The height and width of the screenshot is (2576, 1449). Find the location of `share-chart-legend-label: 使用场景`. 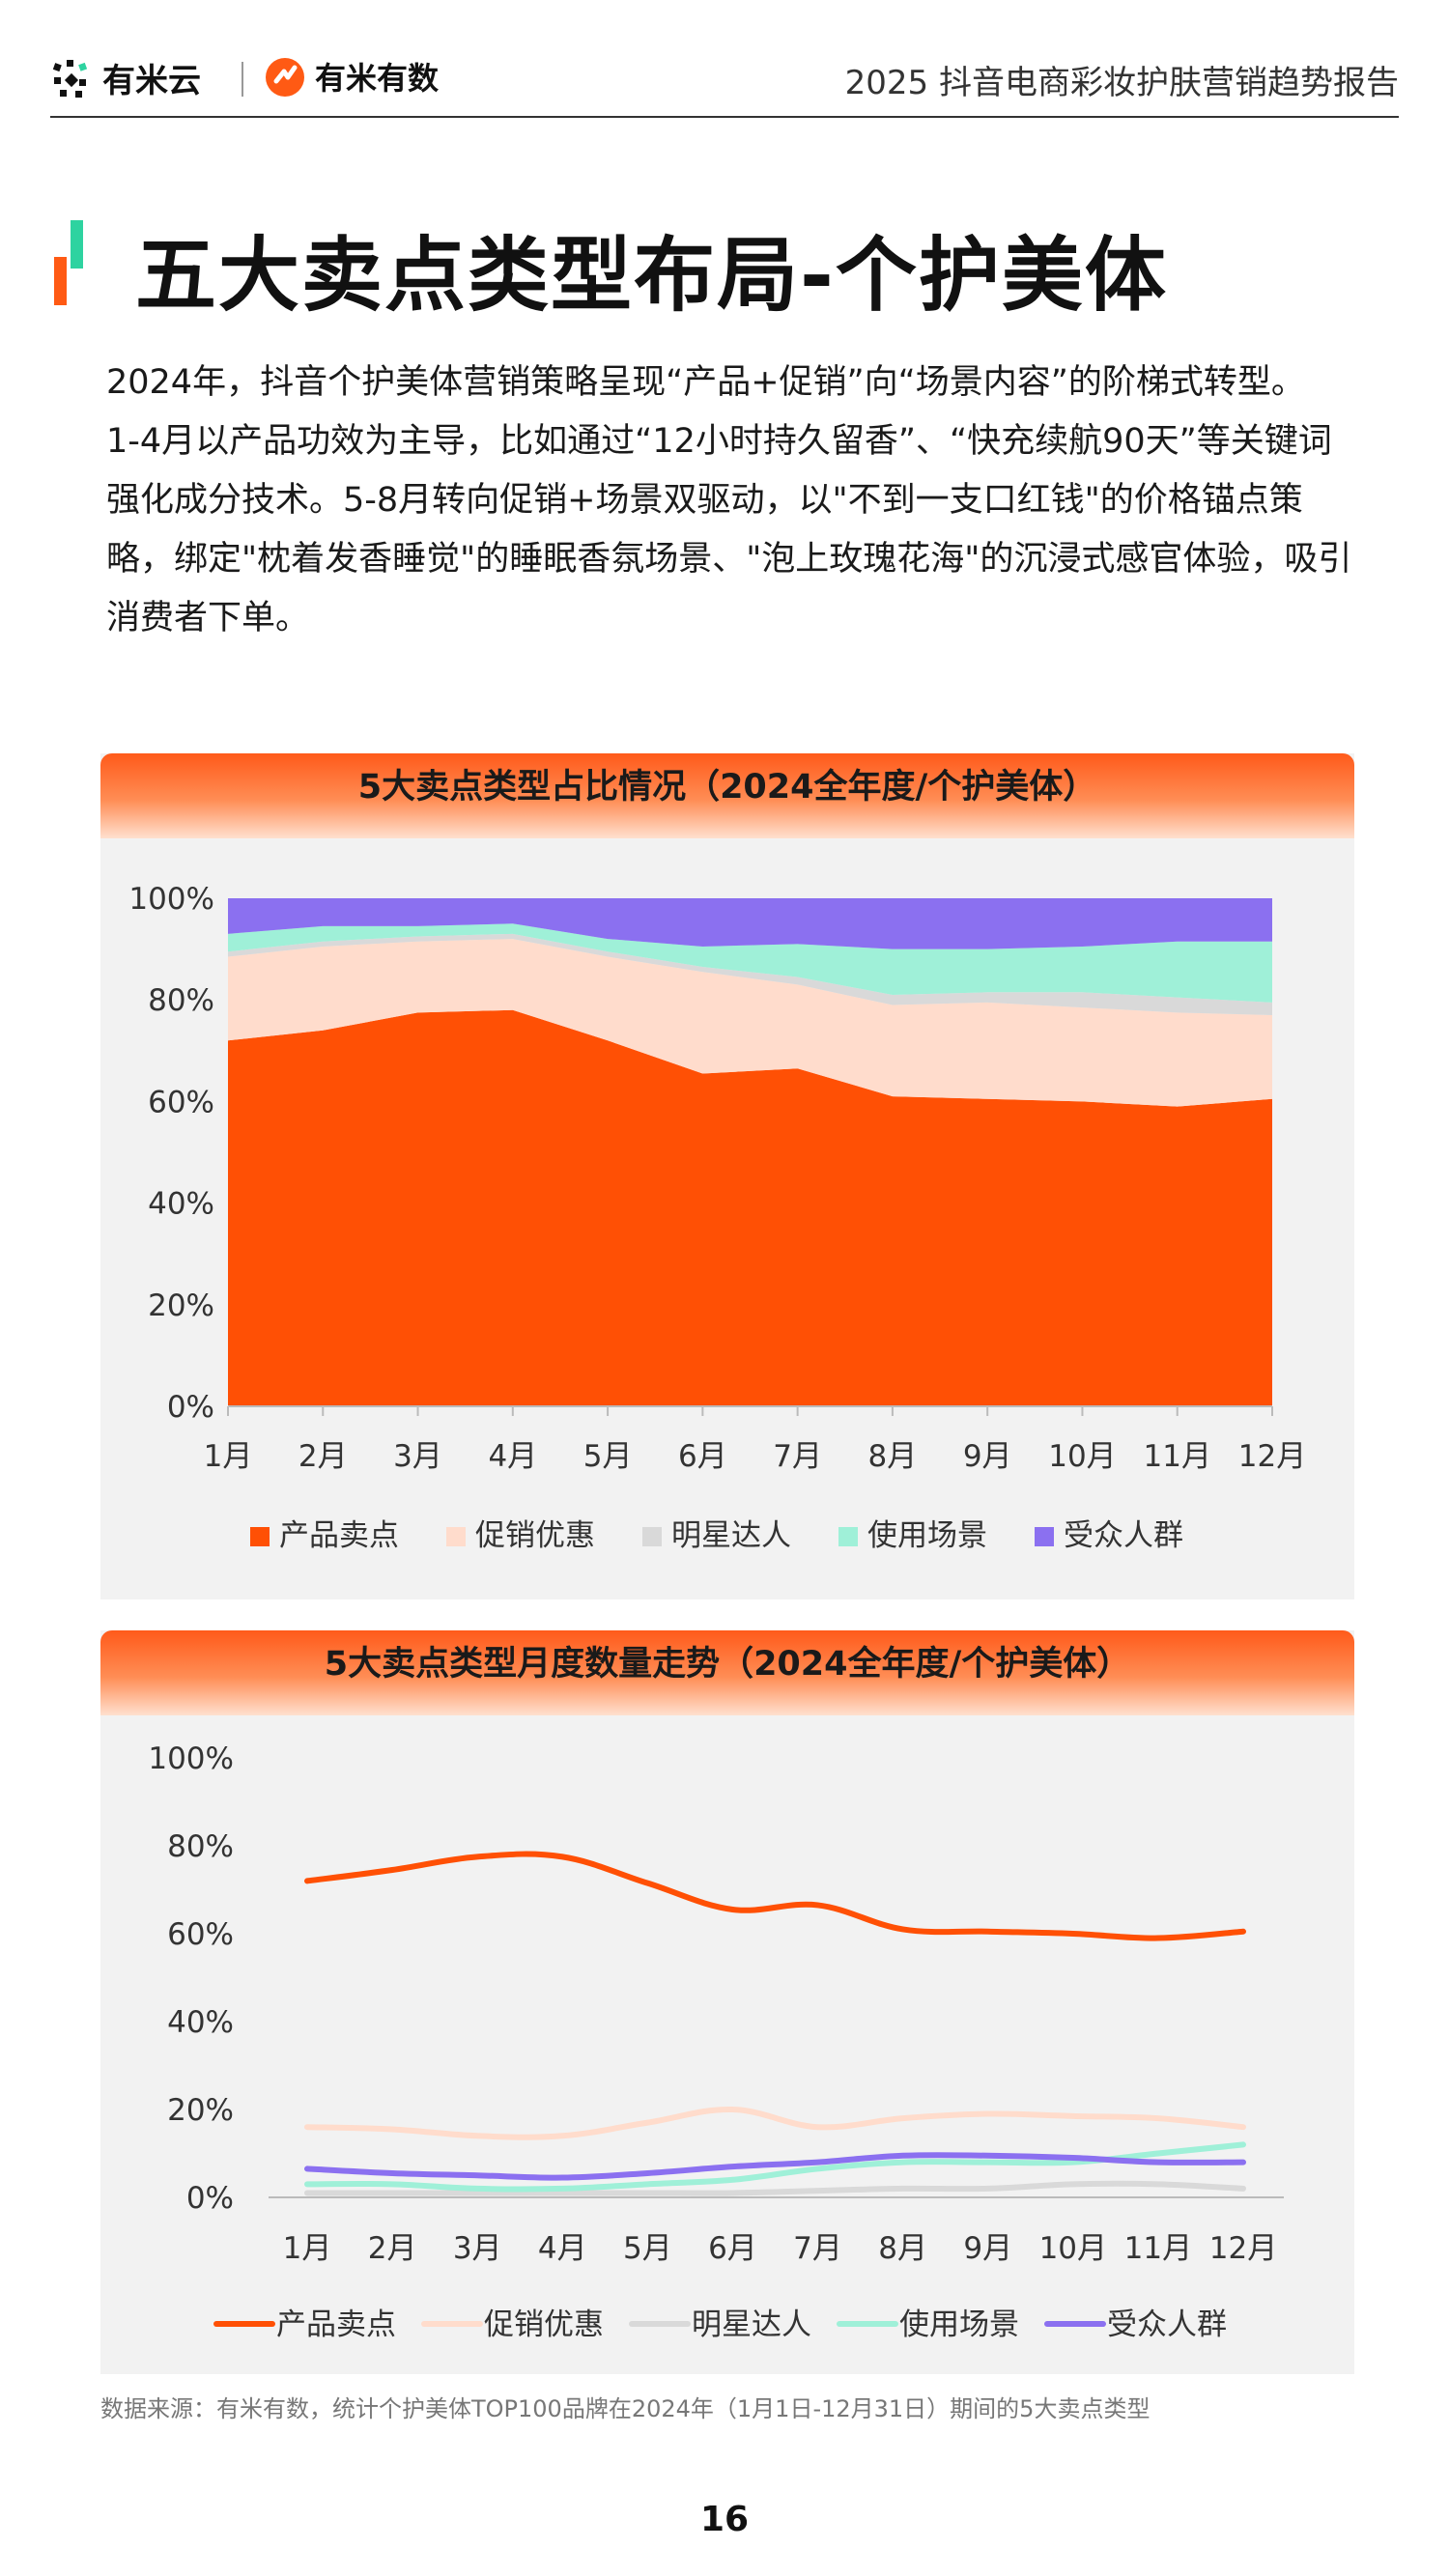

share-chart-legend-label: 使用场景 is located at coordinates (927, 1535).